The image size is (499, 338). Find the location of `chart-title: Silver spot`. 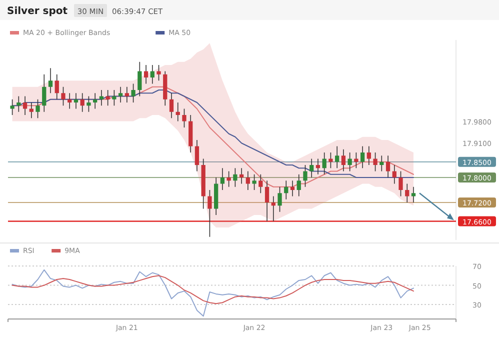

chart-title: Silver spot is located at coordinates (37, 11).